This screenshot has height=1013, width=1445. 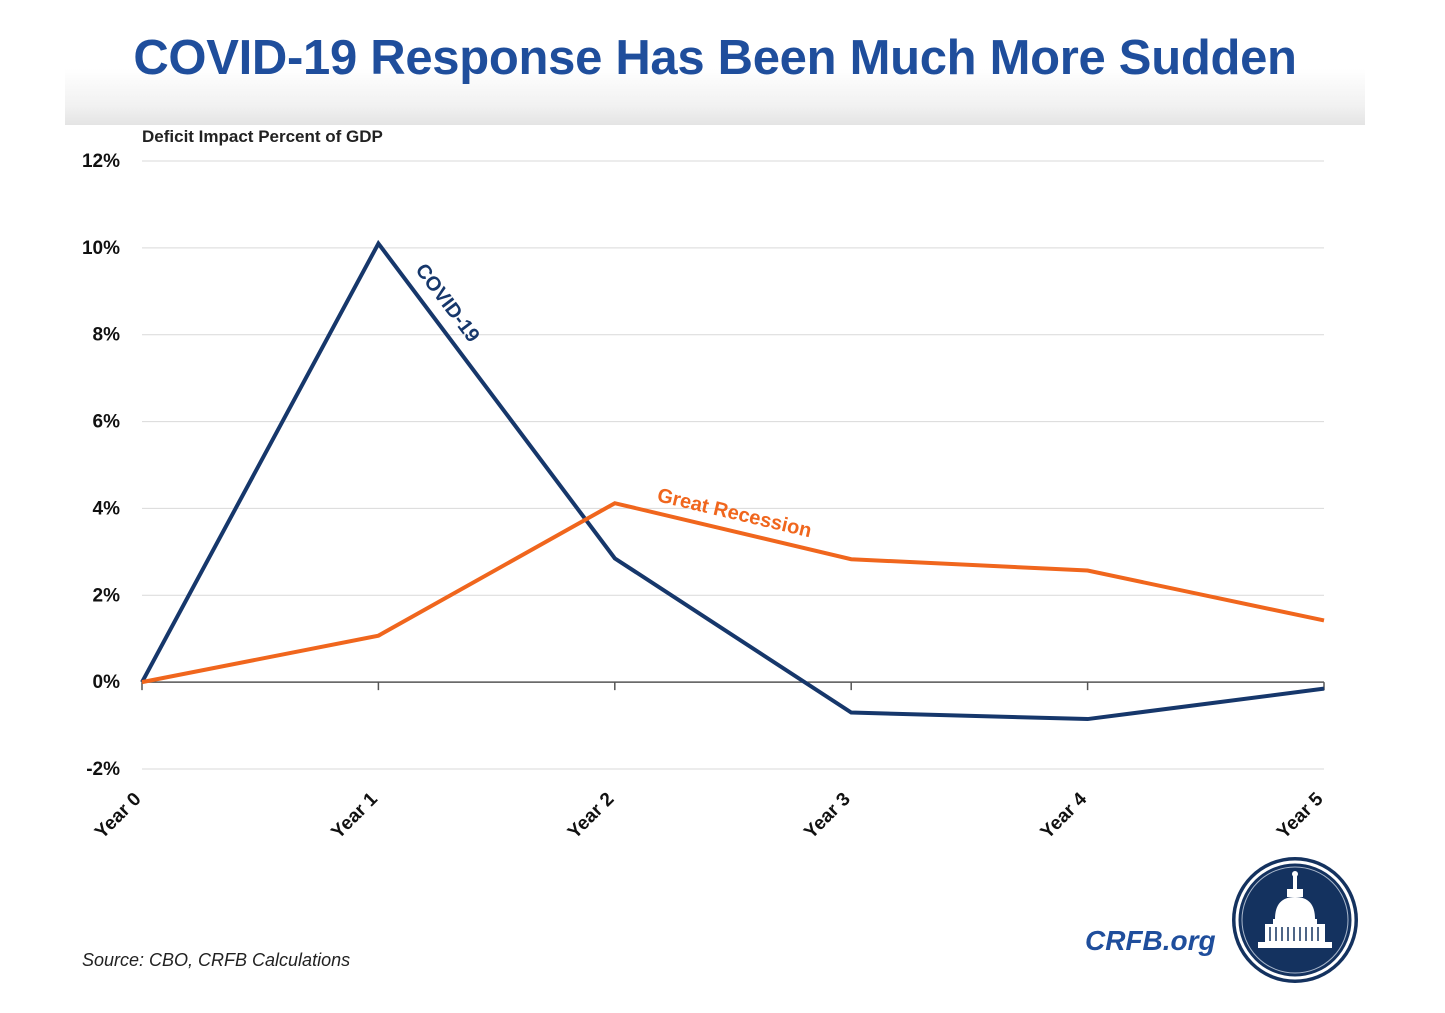 What do you see at coordinates (734, 513) in the screenshot?
I see `series-label-great-recession: Great Recession` at bounding box center [734, 513].